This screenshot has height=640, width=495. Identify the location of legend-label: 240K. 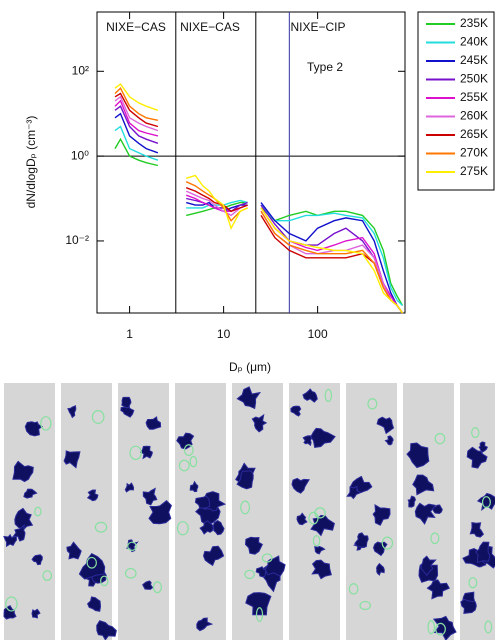
(474, 42).